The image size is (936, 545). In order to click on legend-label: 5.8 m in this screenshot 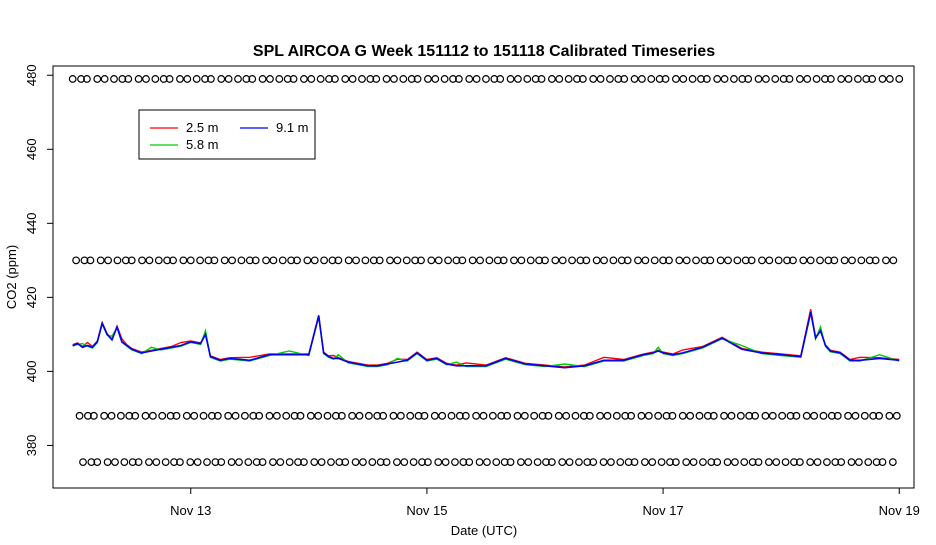, I will do `click(202, 144)`.